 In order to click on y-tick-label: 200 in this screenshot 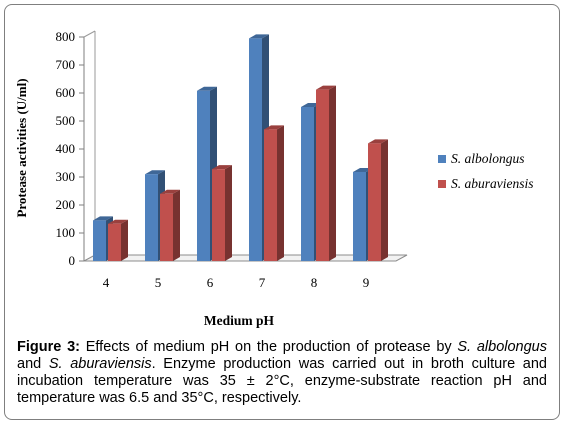, I will do `click(66, 204)`.